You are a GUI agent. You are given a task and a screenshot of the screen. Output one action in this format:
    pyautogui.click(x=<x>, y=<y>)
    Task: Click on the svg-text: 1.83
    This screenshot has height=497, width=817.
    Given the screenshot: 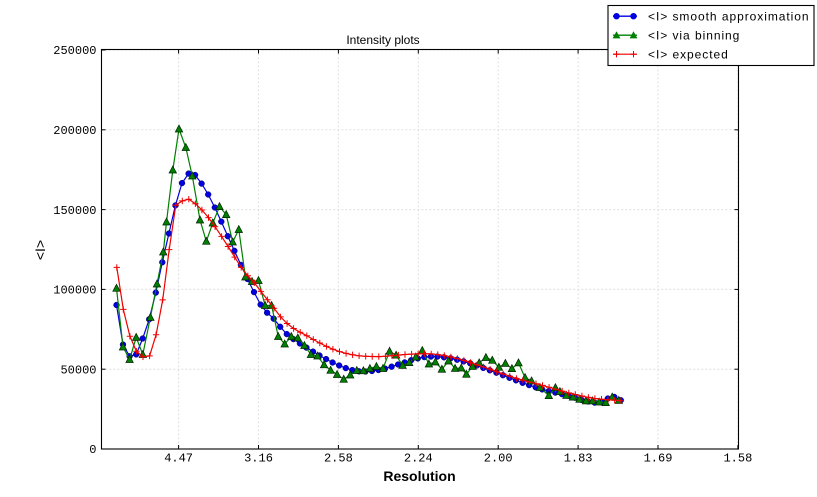 What is the action you would take?
    pyautogui.click(x=578, y=459)
    